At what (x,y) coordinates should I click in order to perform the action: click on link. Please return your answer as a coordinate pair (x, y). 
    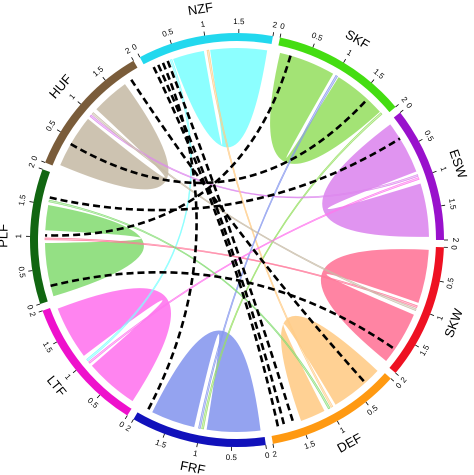
    Looking at the image, I should click on (139, 210).